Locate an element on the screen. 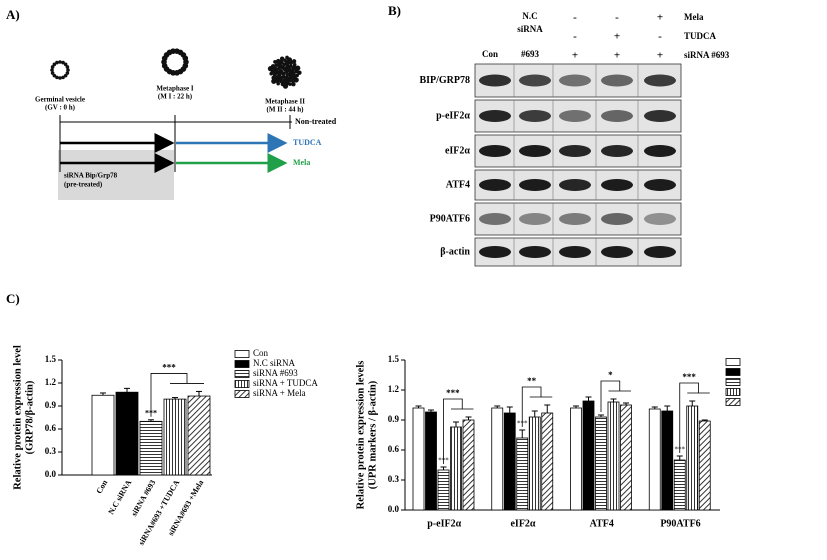 The image size is (827, 560). y-axis-label: (UPR markers / β-actin) is located at coordinates (372, 434).